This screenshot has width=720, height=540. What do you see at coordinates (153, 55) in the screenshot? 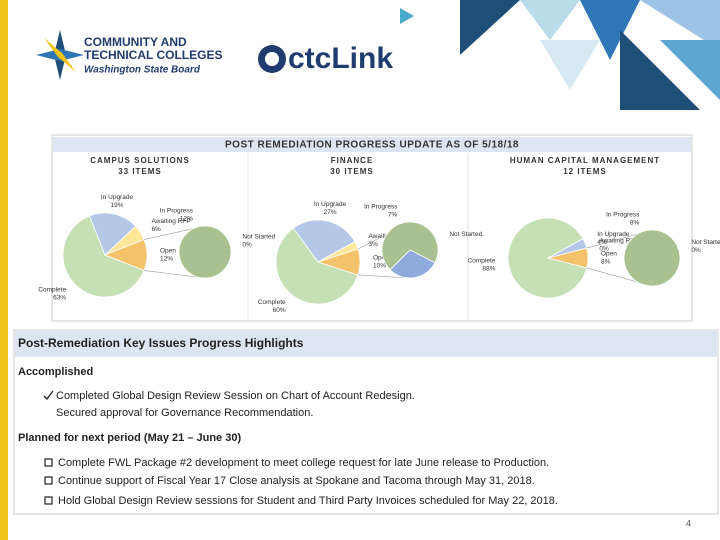
I see `logo-text: TECHNICAL COLLEGES` at bounding box center [153, 55].